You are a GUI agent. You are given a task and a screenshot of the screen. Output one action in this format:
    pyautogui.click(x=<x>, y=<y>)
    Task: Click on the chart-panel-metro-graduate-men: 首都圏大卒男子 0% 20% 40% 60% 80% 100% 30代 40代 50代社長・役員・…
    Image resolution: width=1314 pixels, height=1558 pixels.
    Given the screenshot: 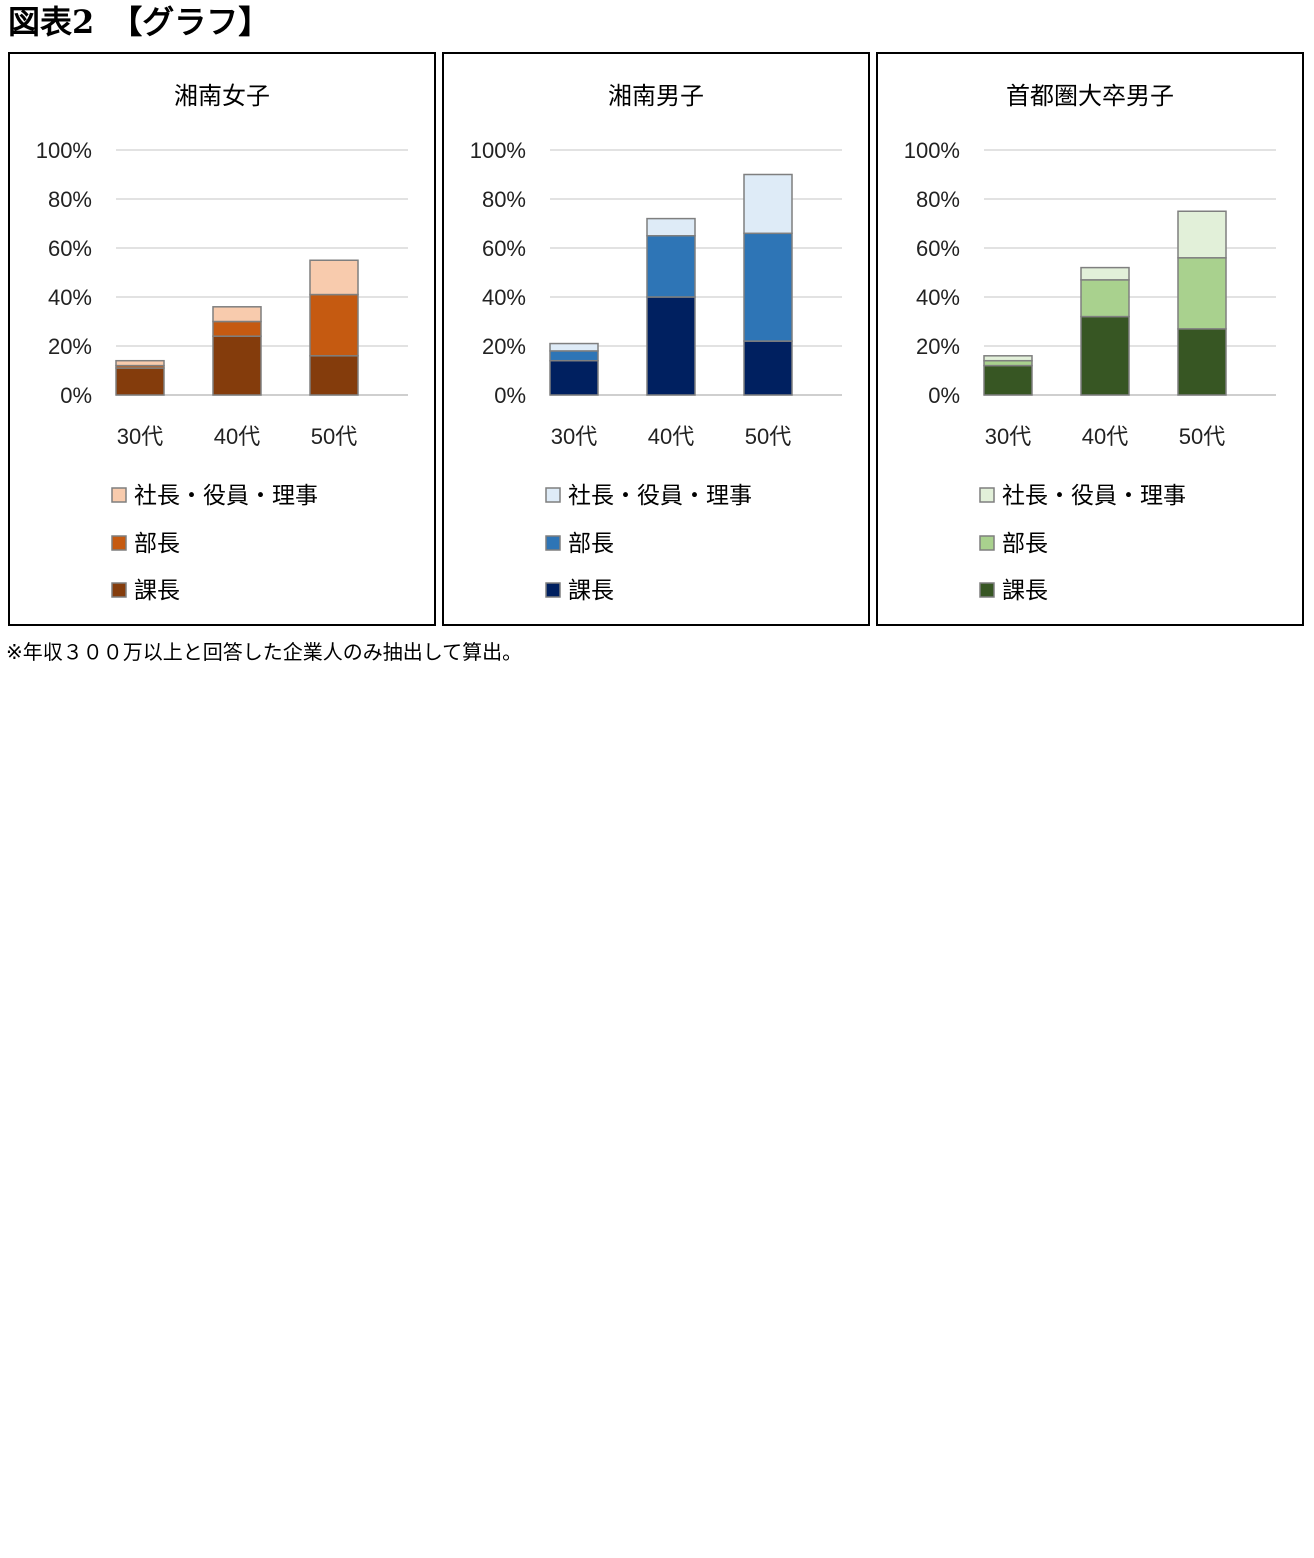 What is the action you would take?
    pyautogui.click(x=1090, y=339)
    